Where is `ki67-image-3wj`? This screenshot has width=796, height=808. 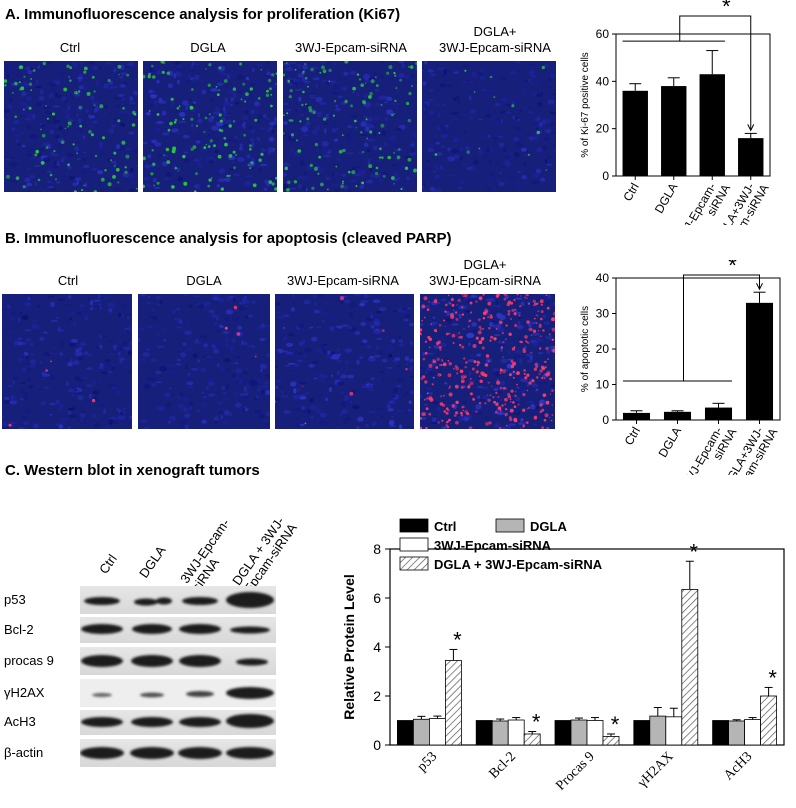 ki67-image-3wj is located at coordinates (350, 126).